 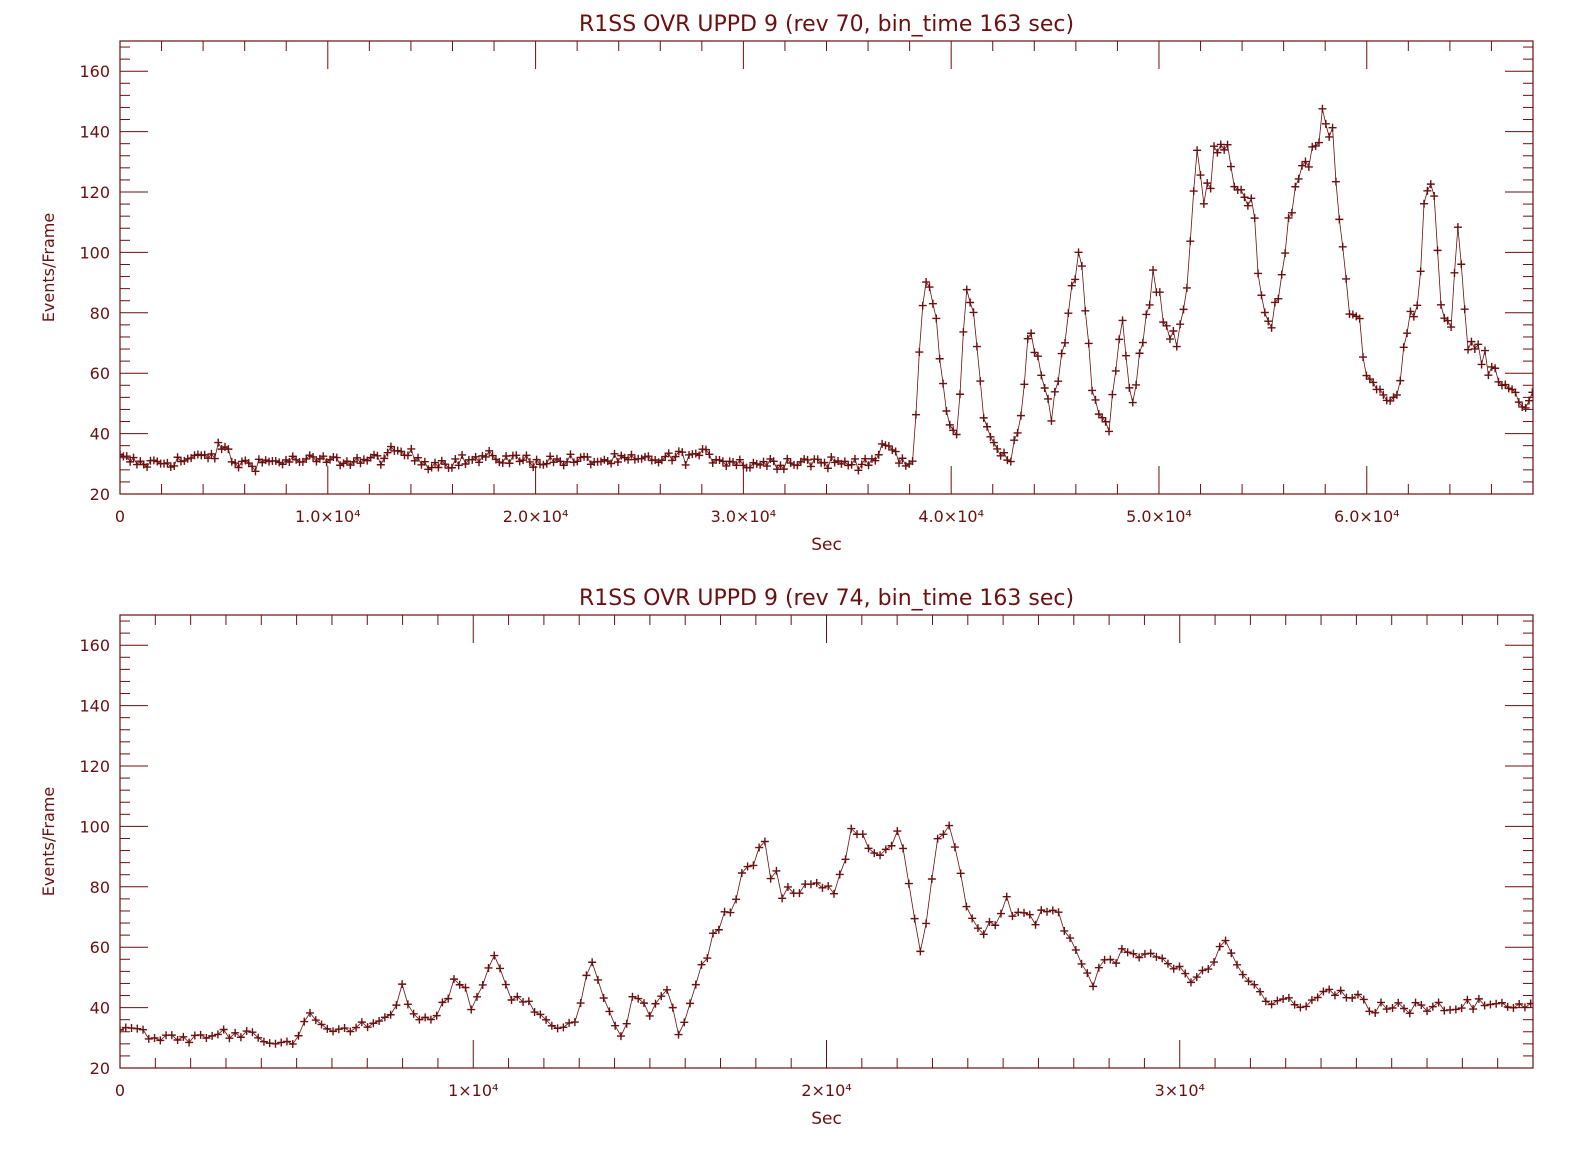 I want to click on x-tick-label: 3×10⁴, so click(x=1180, y=1090).